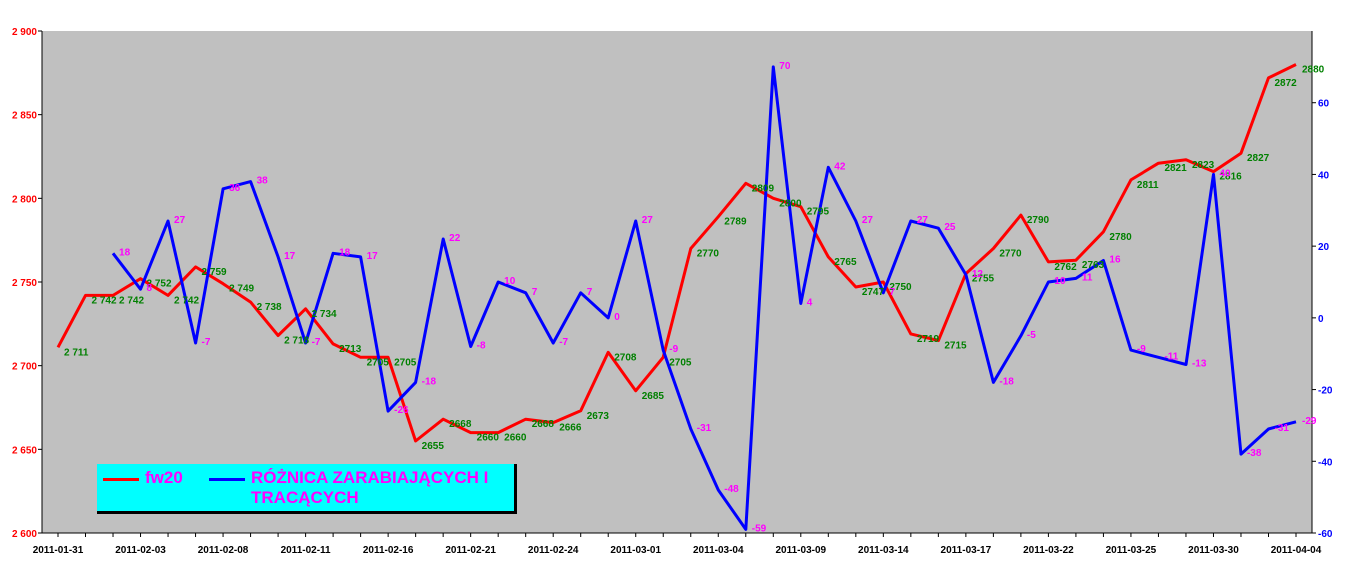  I want to click on y-right-tick-label: 0, so click(1321, 319).